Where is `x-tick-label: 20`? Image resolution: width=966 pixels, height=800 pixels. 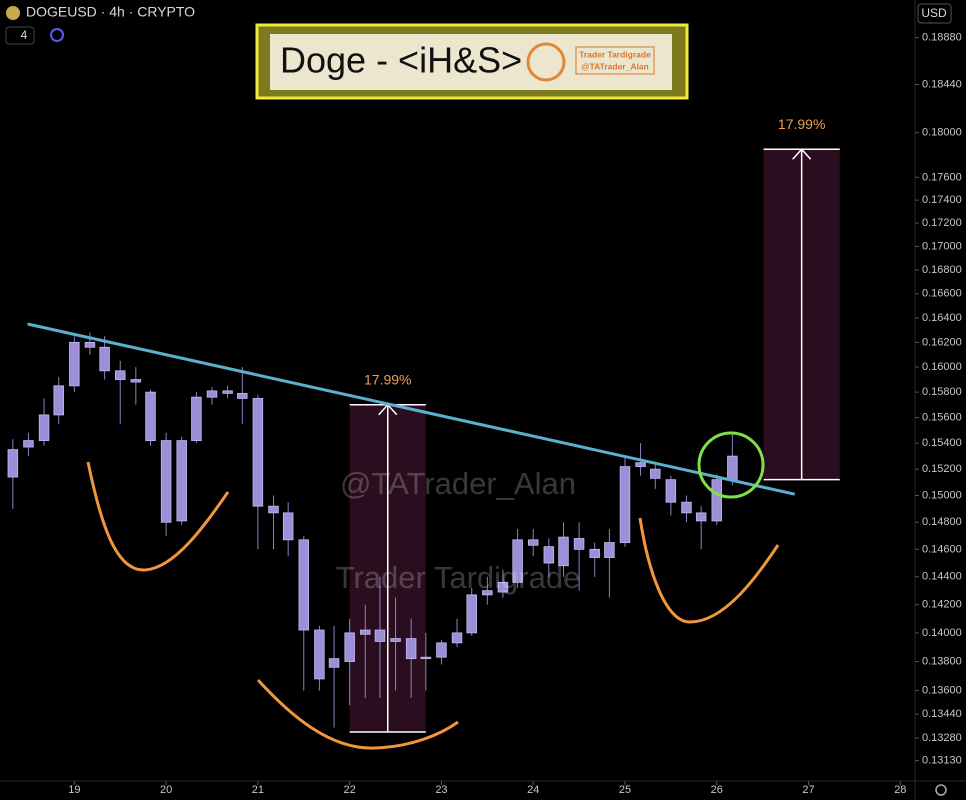 x-tick-label: 20 is located at coordinates (166, 790).